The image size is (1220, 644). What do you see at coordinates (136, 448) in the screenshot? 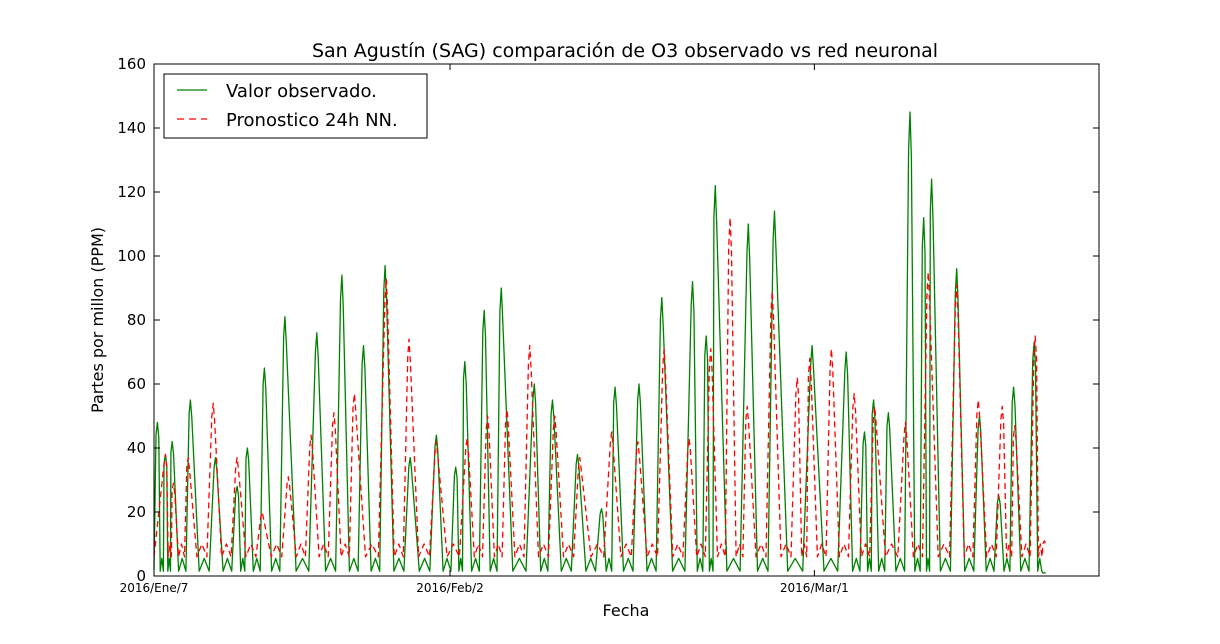
I see `y-tick-label: 40` at bounding box center [136, 448].